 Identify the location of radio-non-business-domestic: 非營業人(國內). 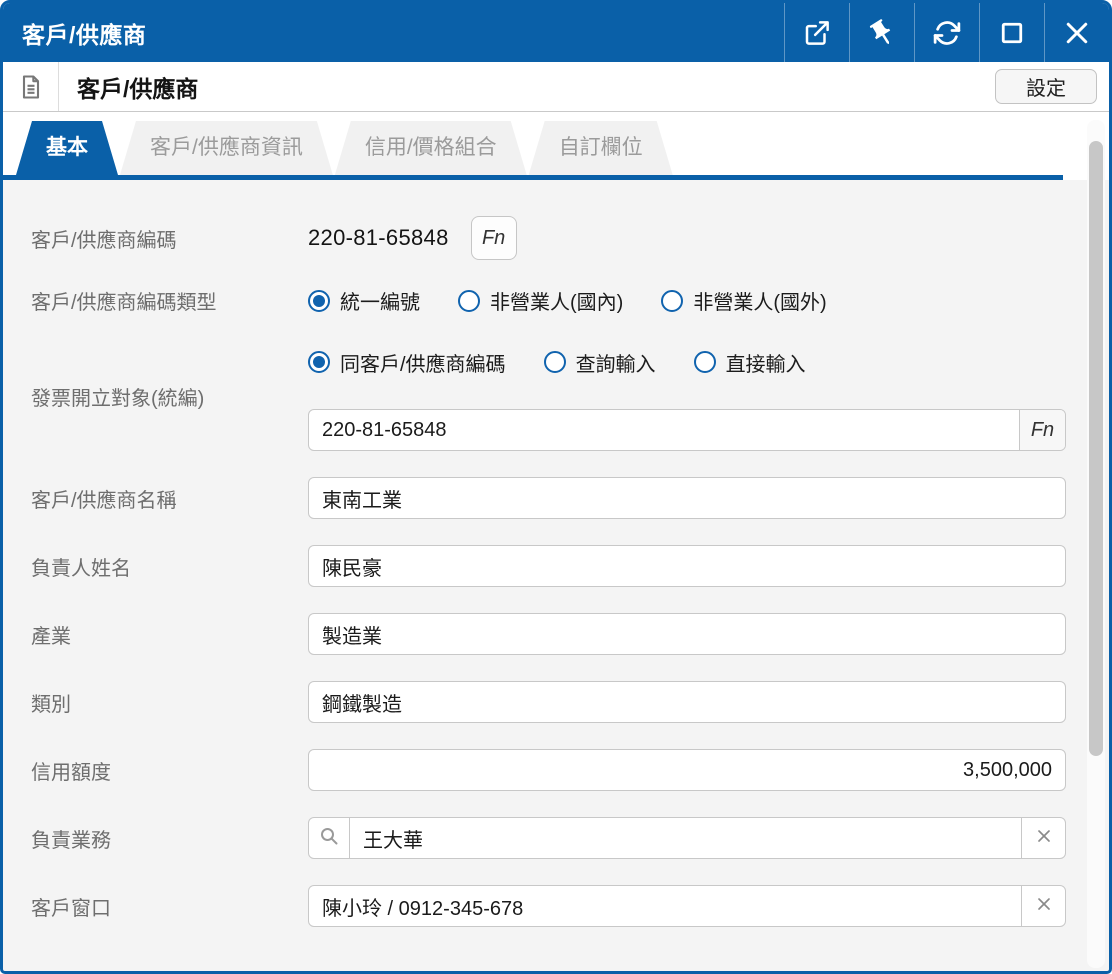
(540, 300).